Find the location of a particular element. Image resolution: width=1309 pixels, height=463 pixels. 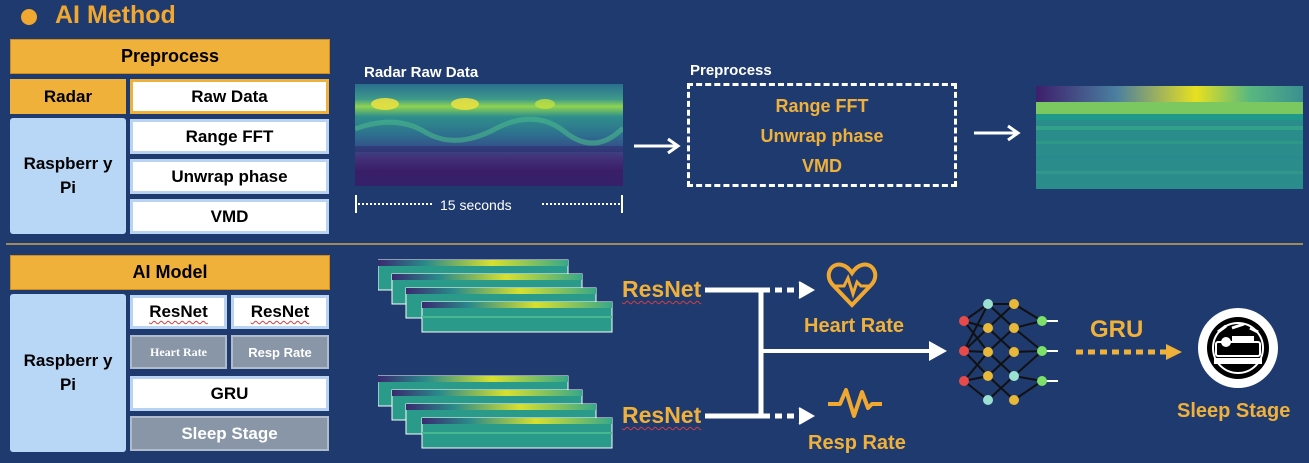

dotted-arrow-icon is located at coordinates (1129, 352).